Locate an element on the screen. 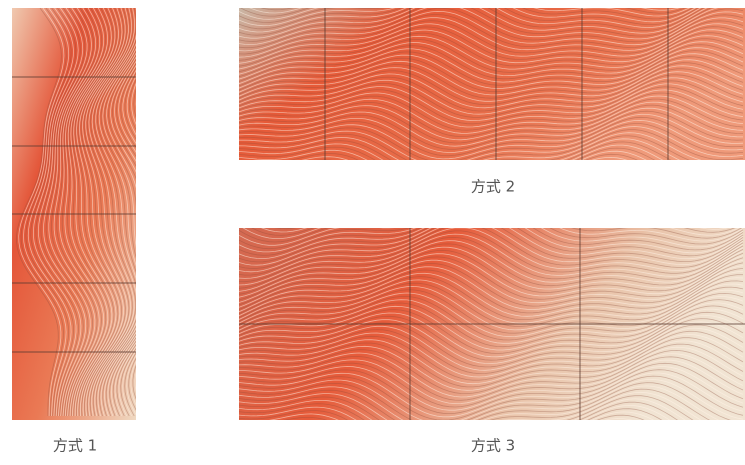  caption: 方式 3 is located at coordinates (493, 446).